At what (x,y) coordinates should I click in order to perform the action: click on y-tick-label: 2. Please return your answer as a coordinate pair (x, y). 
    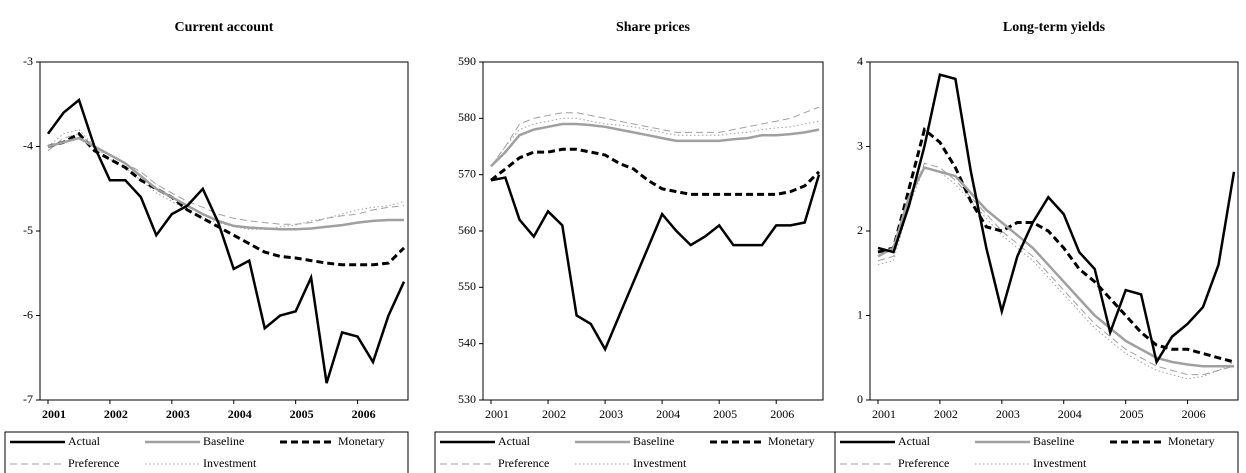
    Looking at the image, I should click on (860, 230).